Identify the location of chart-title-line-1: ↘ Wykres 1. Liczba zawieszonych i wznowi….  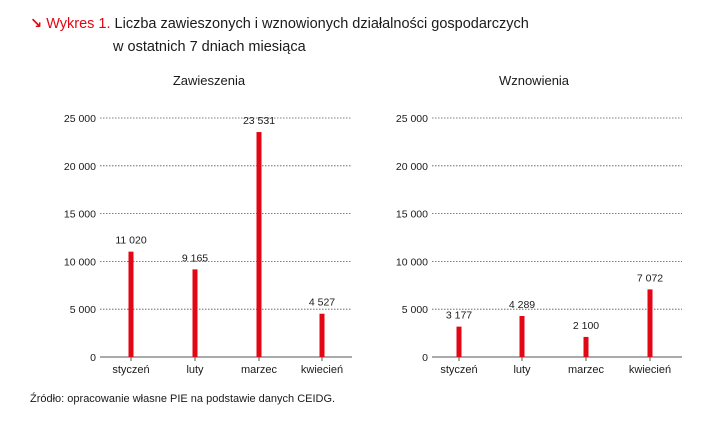
(279, 24).